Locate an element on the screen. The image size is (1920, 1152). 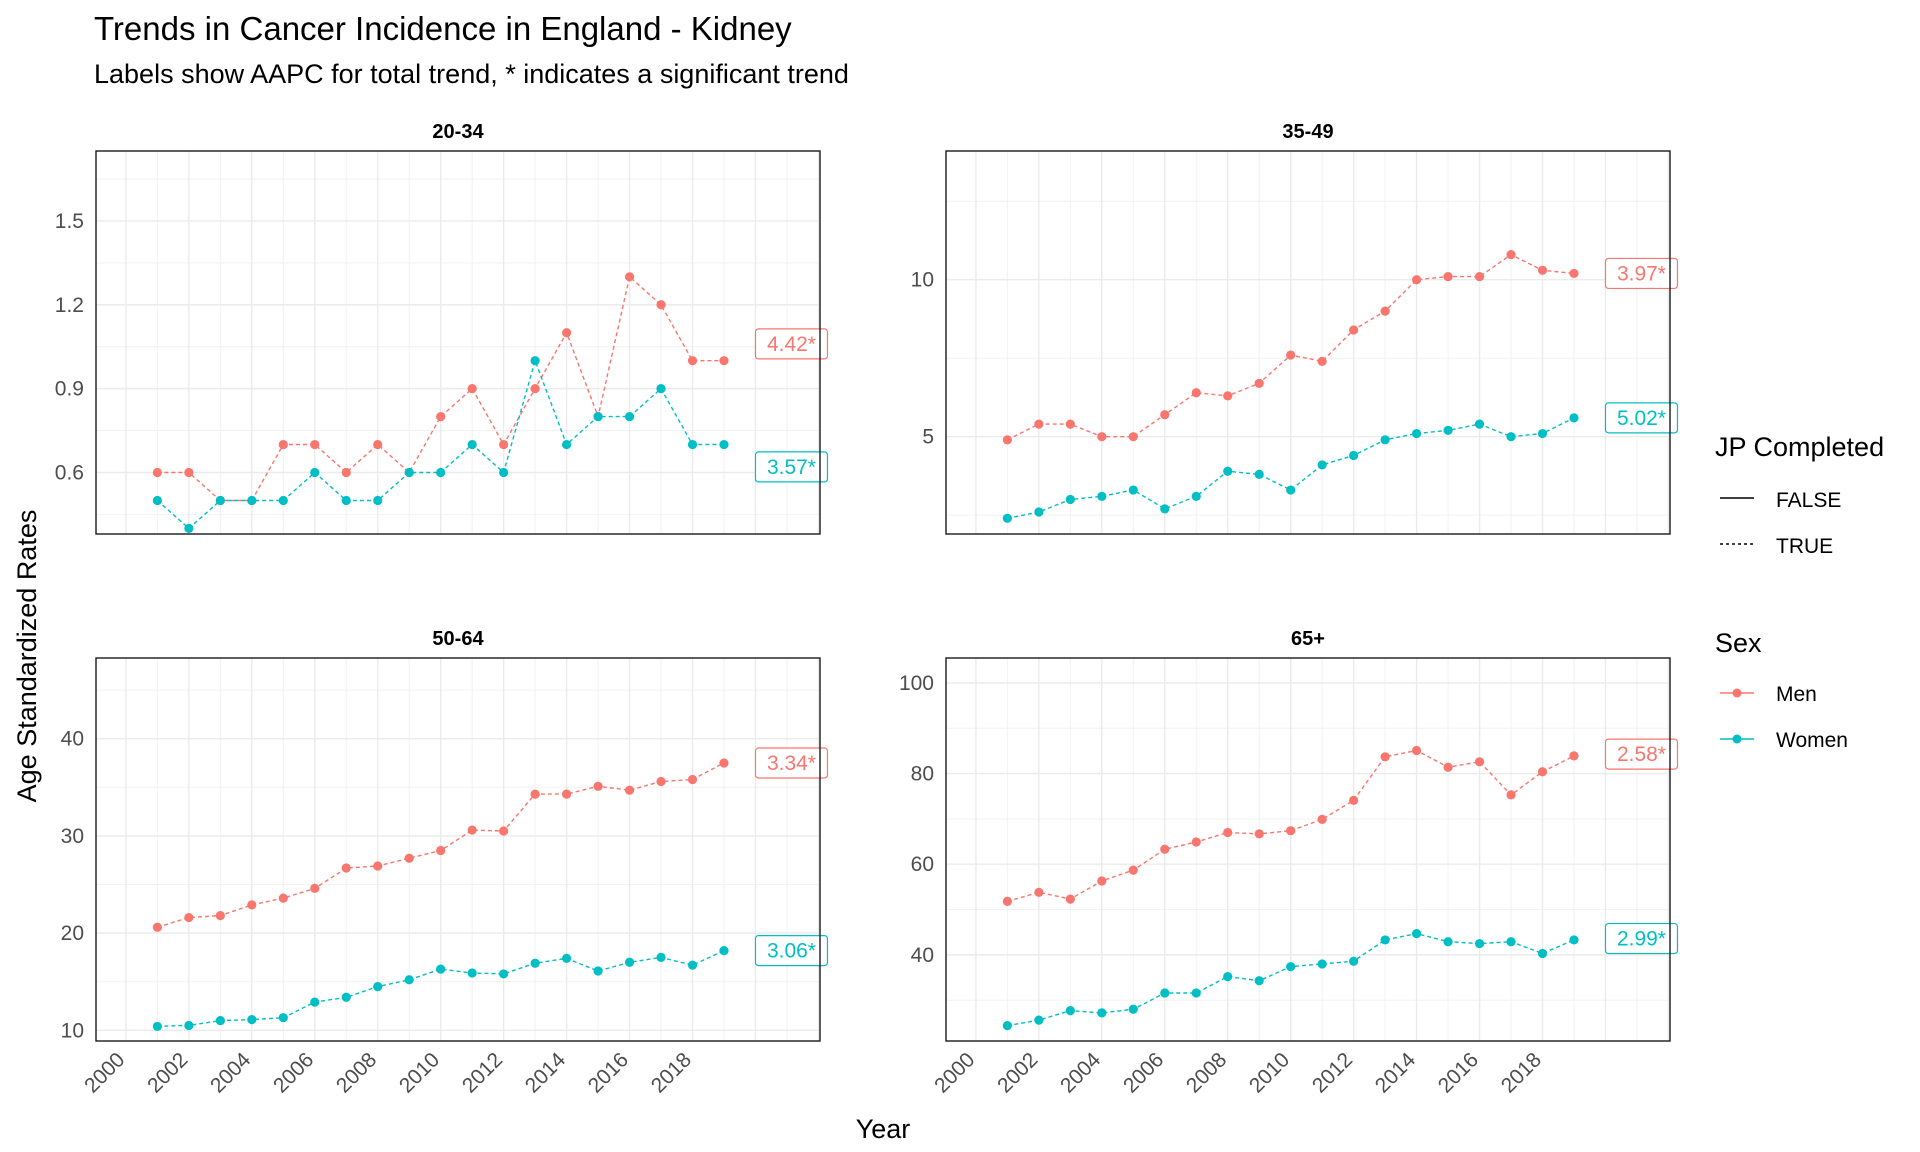
y-tick-label: 30 is located at coordinates (72, 836).